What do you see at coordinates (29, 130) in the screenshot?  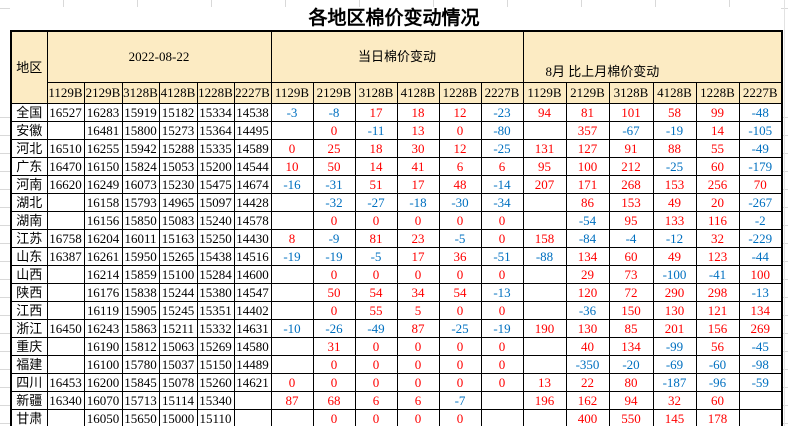 I see `region-cell: 安徽` at bounding box center [29, 130].